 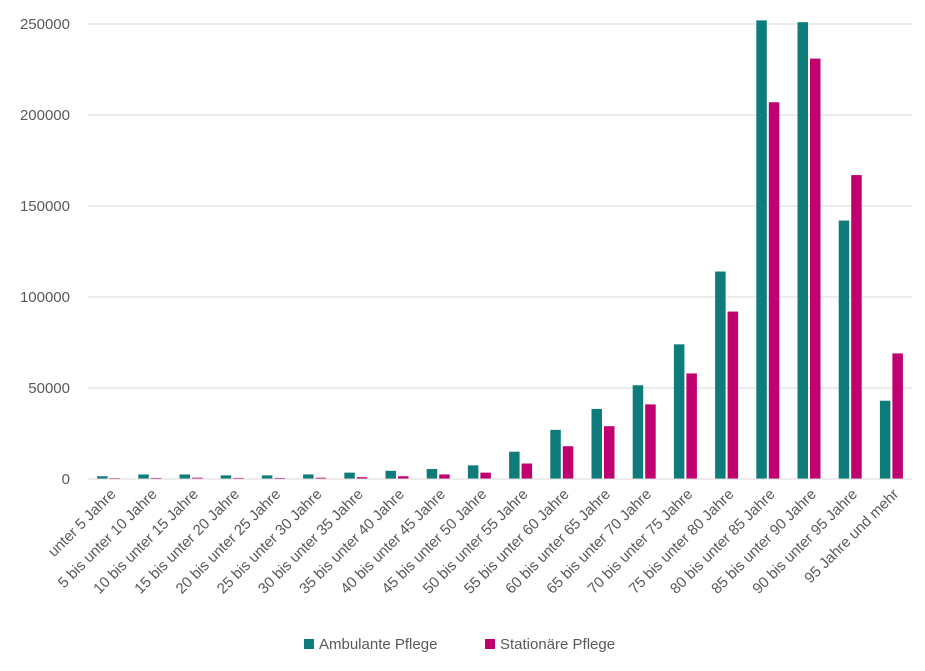 I want to click on legend-label-stationaere: Stationäre Pflege, so click(x=557, y=644).